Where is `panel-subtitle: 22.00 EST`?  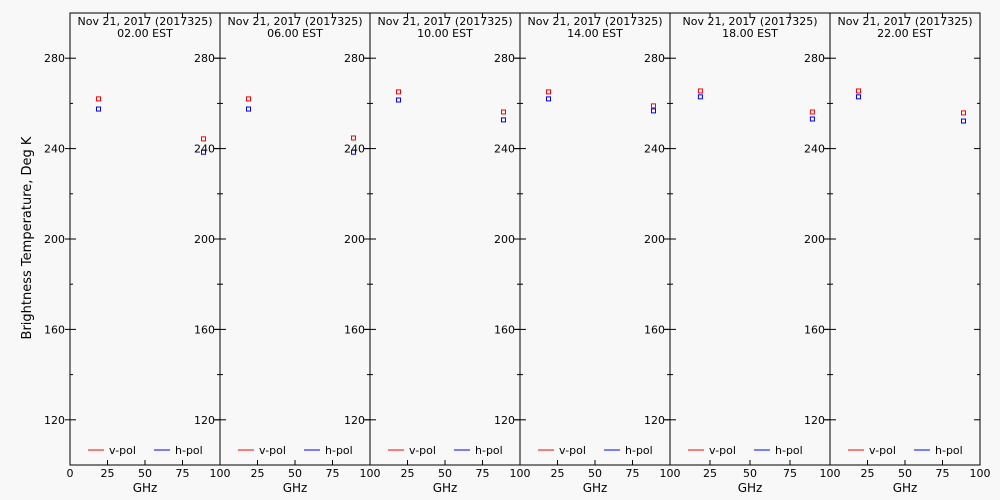 panel-subtitle: 22.00 EST is located at coordinates (905, 33).